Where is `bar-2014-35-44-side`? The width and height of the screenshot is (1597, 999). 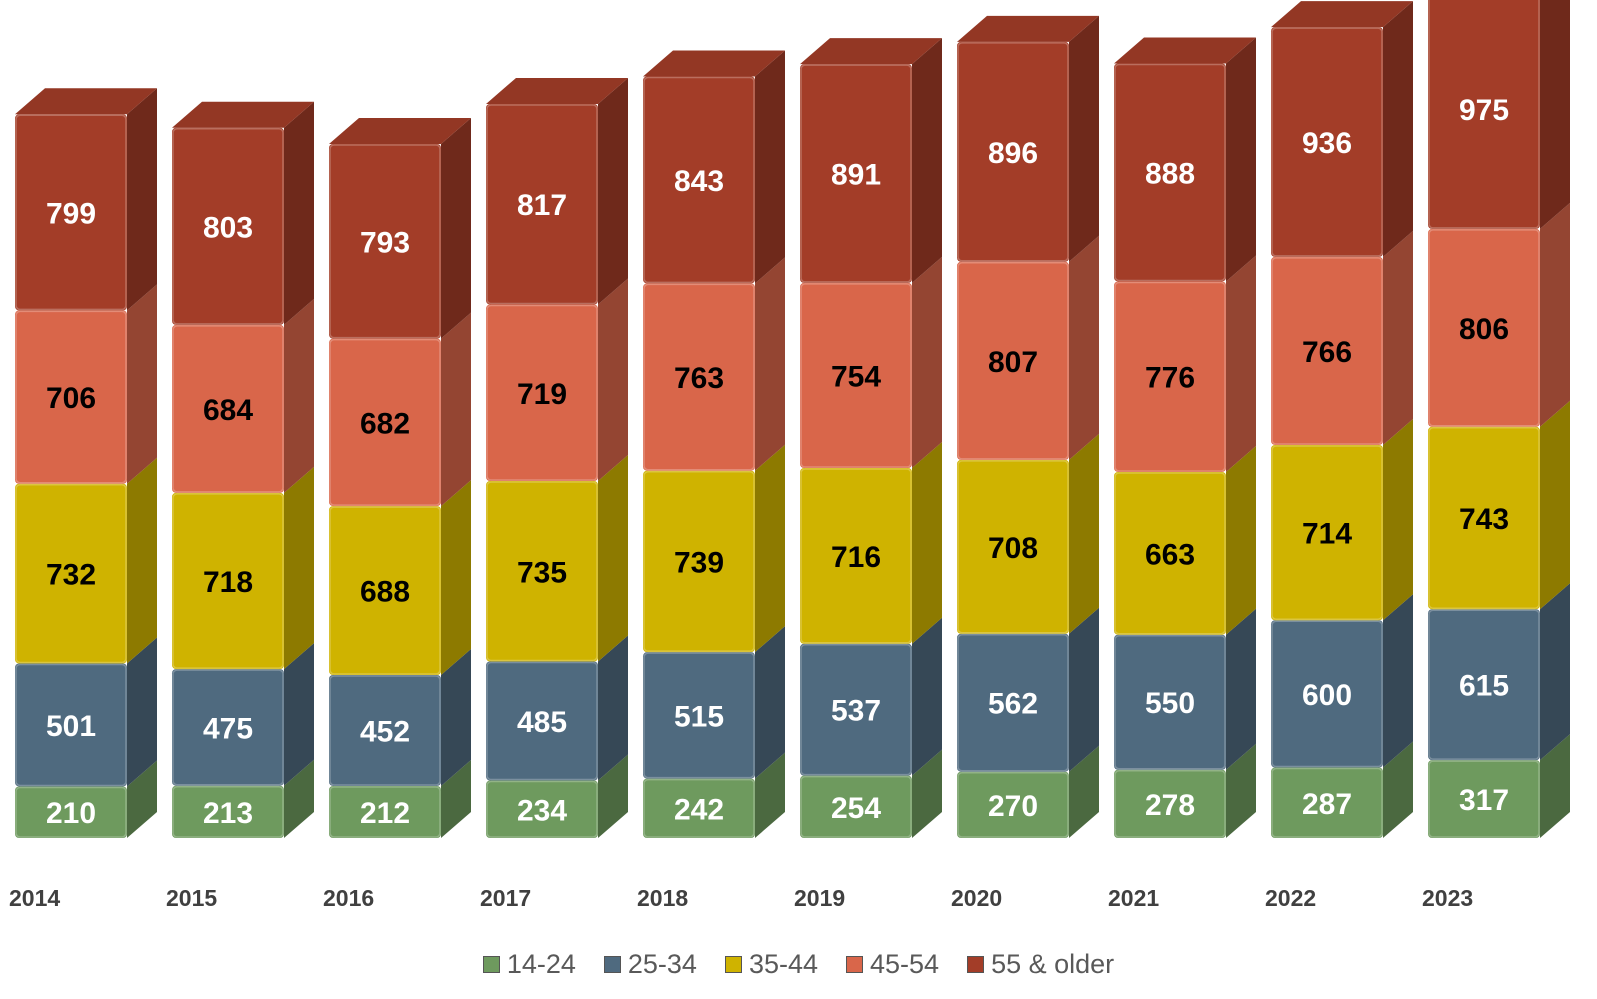 bar-2014-35-44-side is located at coordinates (142, 560).